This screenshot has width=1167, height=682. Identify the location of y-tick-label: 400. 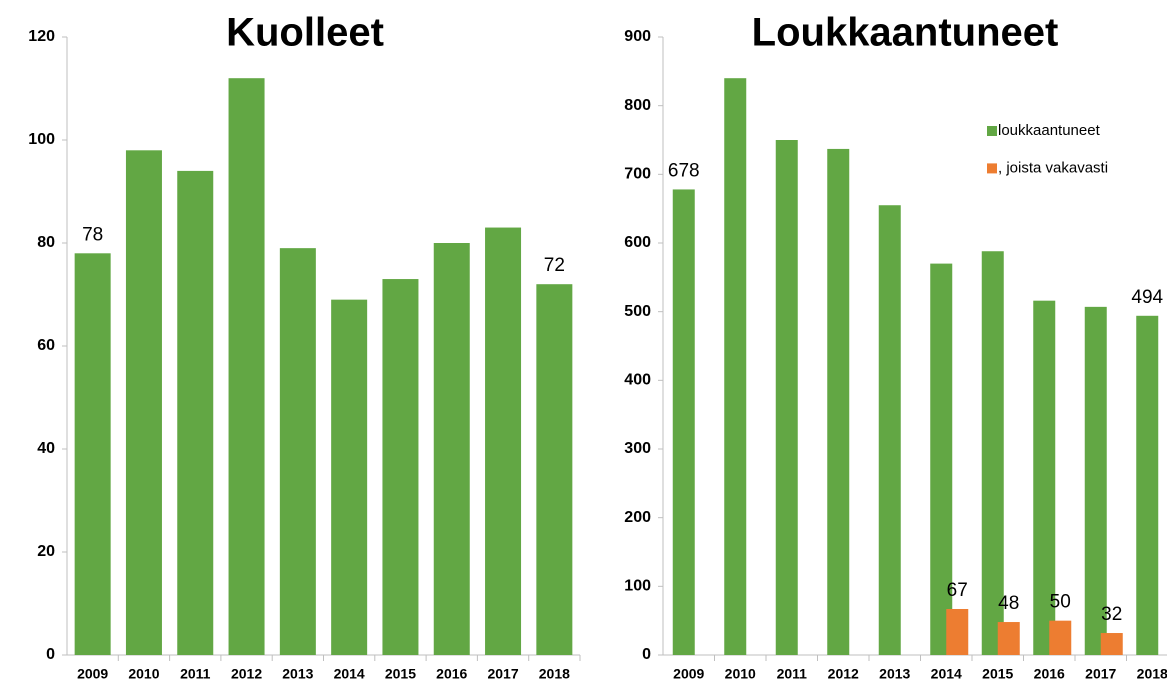
(637, 380).